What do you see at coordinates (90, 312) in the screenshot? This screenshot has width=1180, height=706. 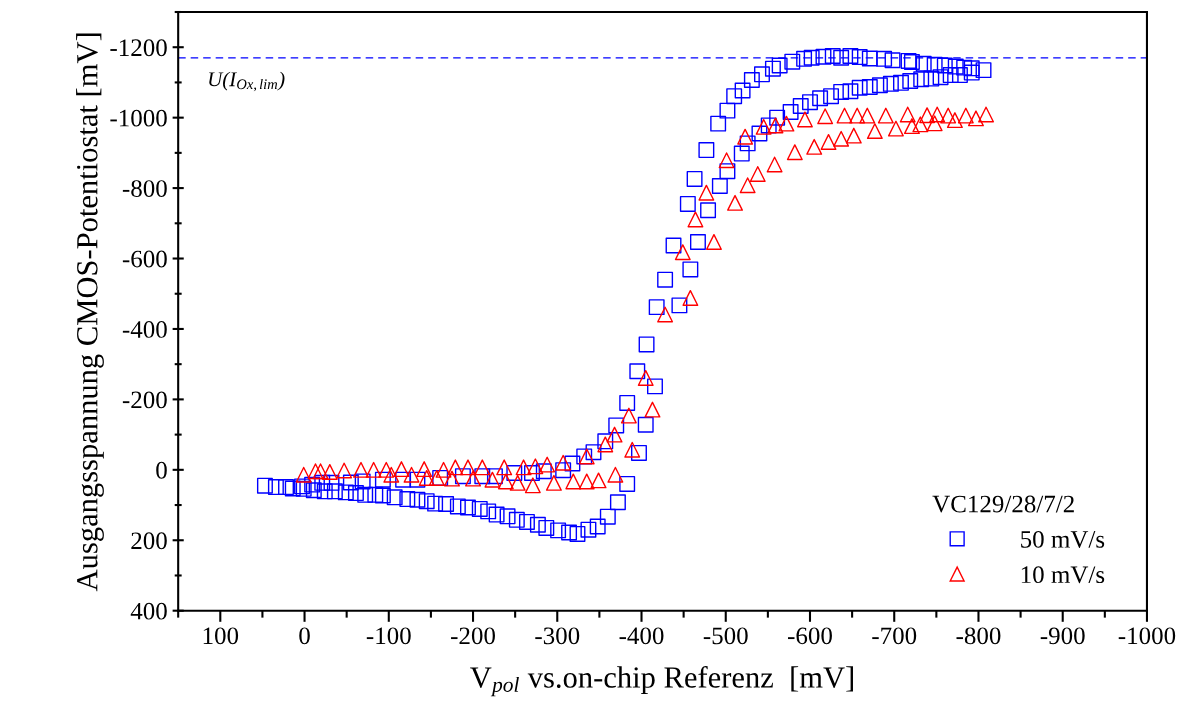 I see `y-axis-title: Ausgangsspannung CMOS-Potentiostat [mV]` at bounding box center [90, 312].